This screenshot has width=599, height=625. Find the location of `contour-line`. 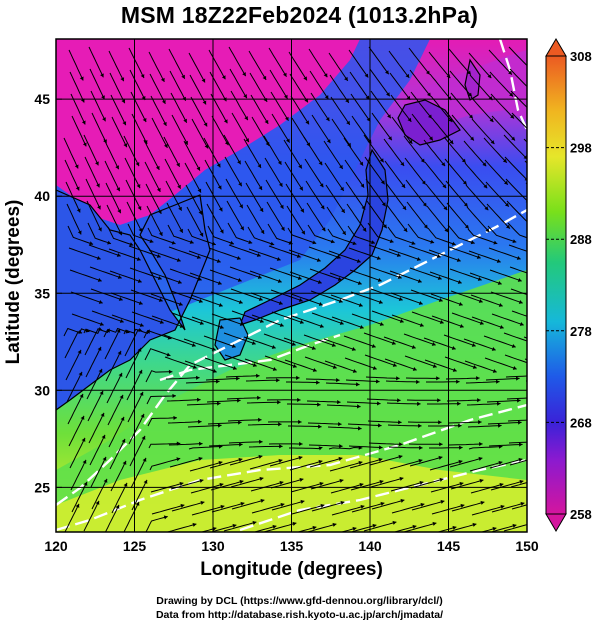

contour-line is located at coordinates (383, 495).